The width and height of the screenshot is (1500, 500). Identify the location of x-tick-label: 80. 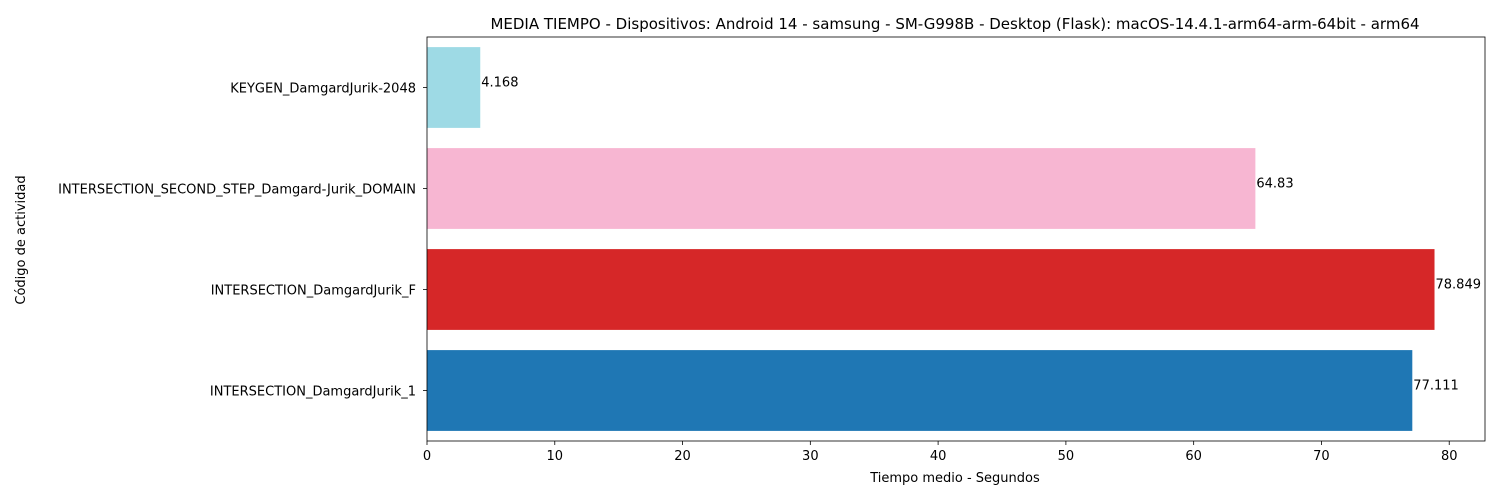
(1449, 456).